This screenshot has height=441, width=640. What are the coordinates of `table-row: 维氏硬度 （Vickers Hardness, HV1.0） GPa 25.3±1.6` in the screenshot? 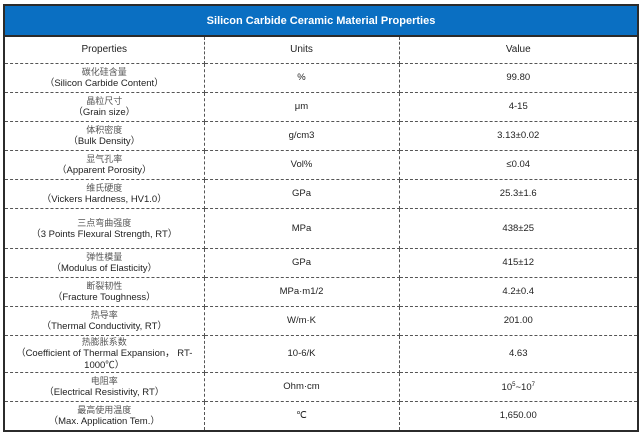 It's located at (321, 194).